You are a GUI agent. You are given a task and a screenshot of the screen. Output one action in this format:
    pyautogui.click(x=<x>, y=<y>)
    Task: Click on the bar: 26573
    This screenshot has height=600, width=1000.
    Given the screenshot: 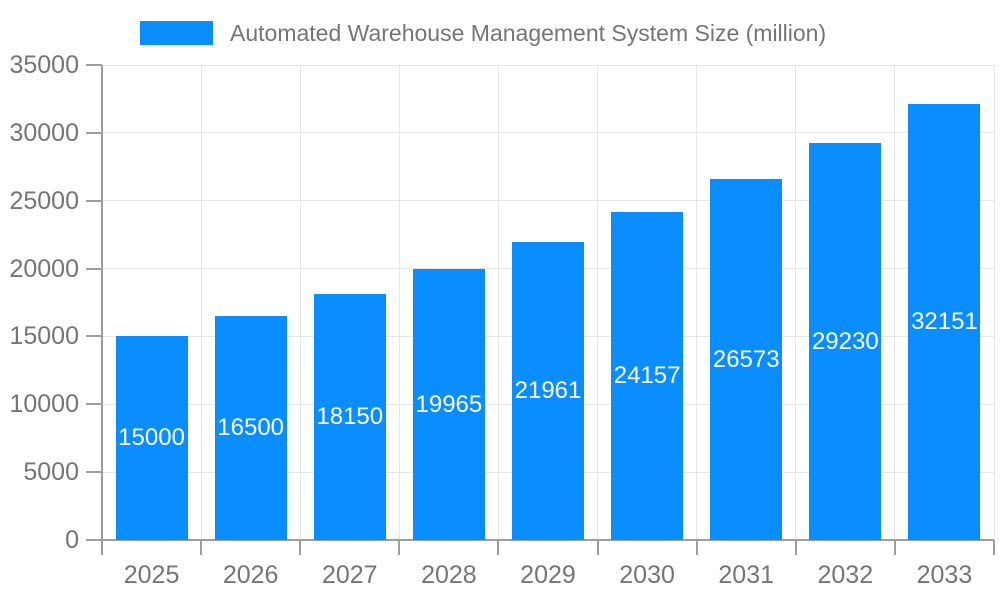 What is the action you would take?
    pyautogui.click(x=746, y=359)
    